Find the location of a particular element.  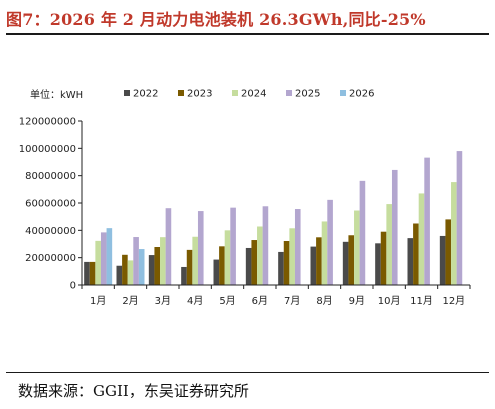

x-tick-label: 2月 is located at coordinates (130, 301).